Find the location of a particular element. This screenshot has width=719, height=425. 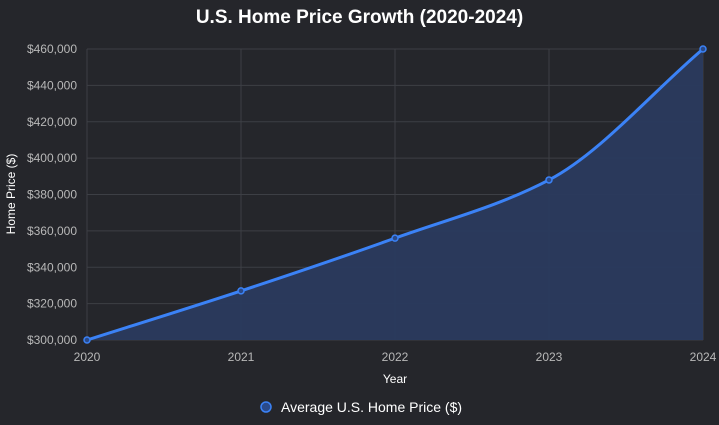

legend-marker-icon is located at coordinates (266, 407).